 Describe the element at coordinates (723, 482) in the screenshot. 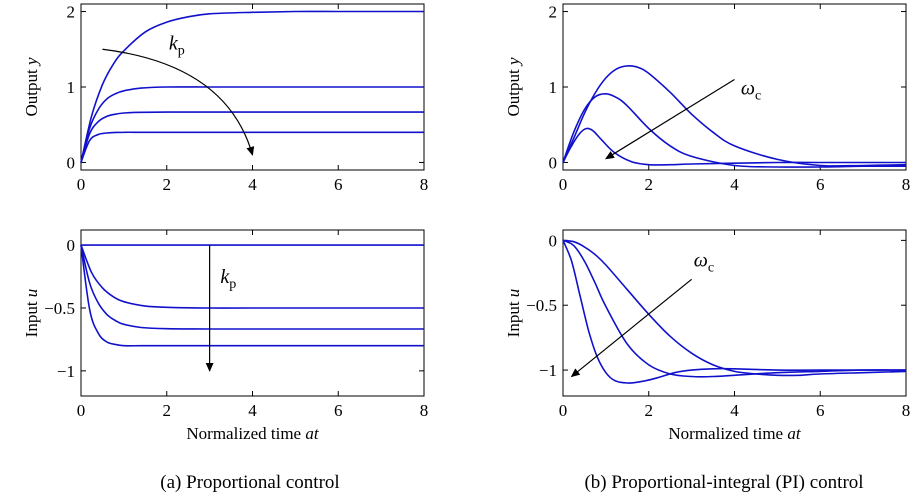

I see `caption-right: (b) Proportional-integral (PI) control` at that location.